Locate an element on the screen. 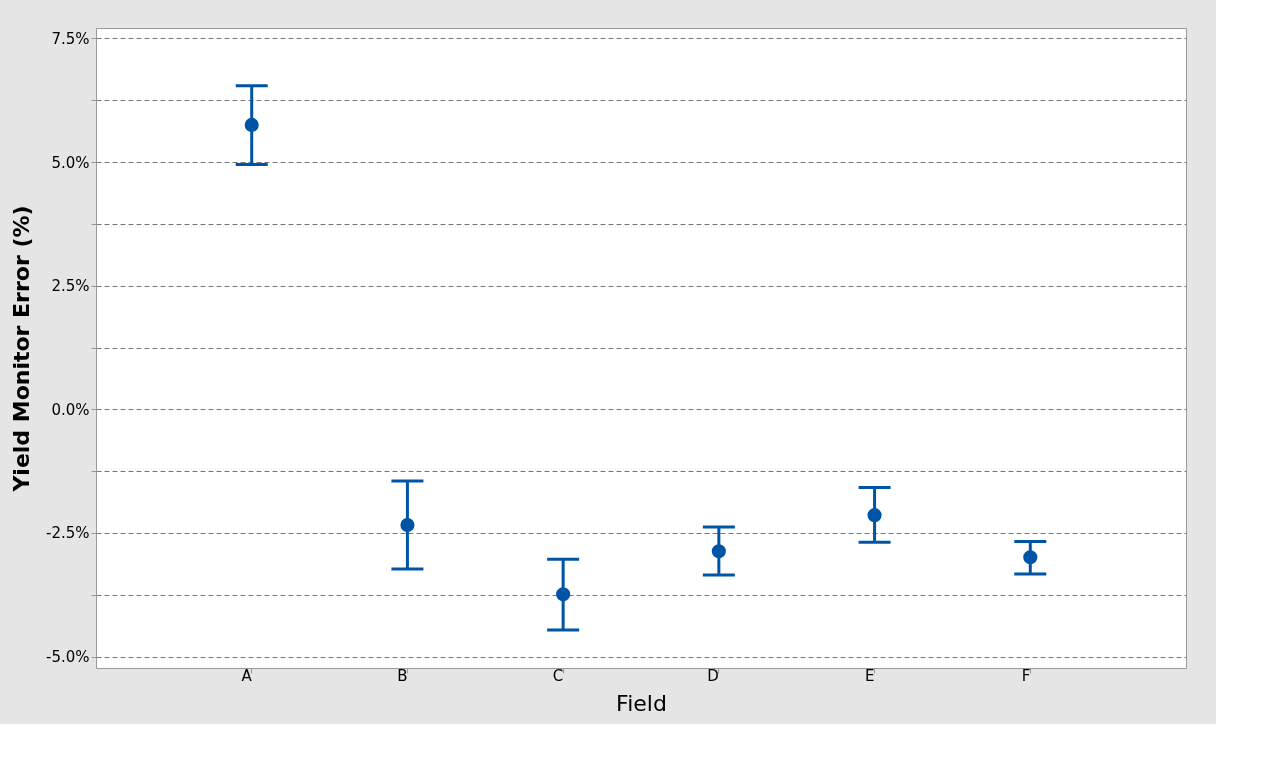  y-axis-title: Yield Monitor Error (%) is located at coordinates (21, 349).